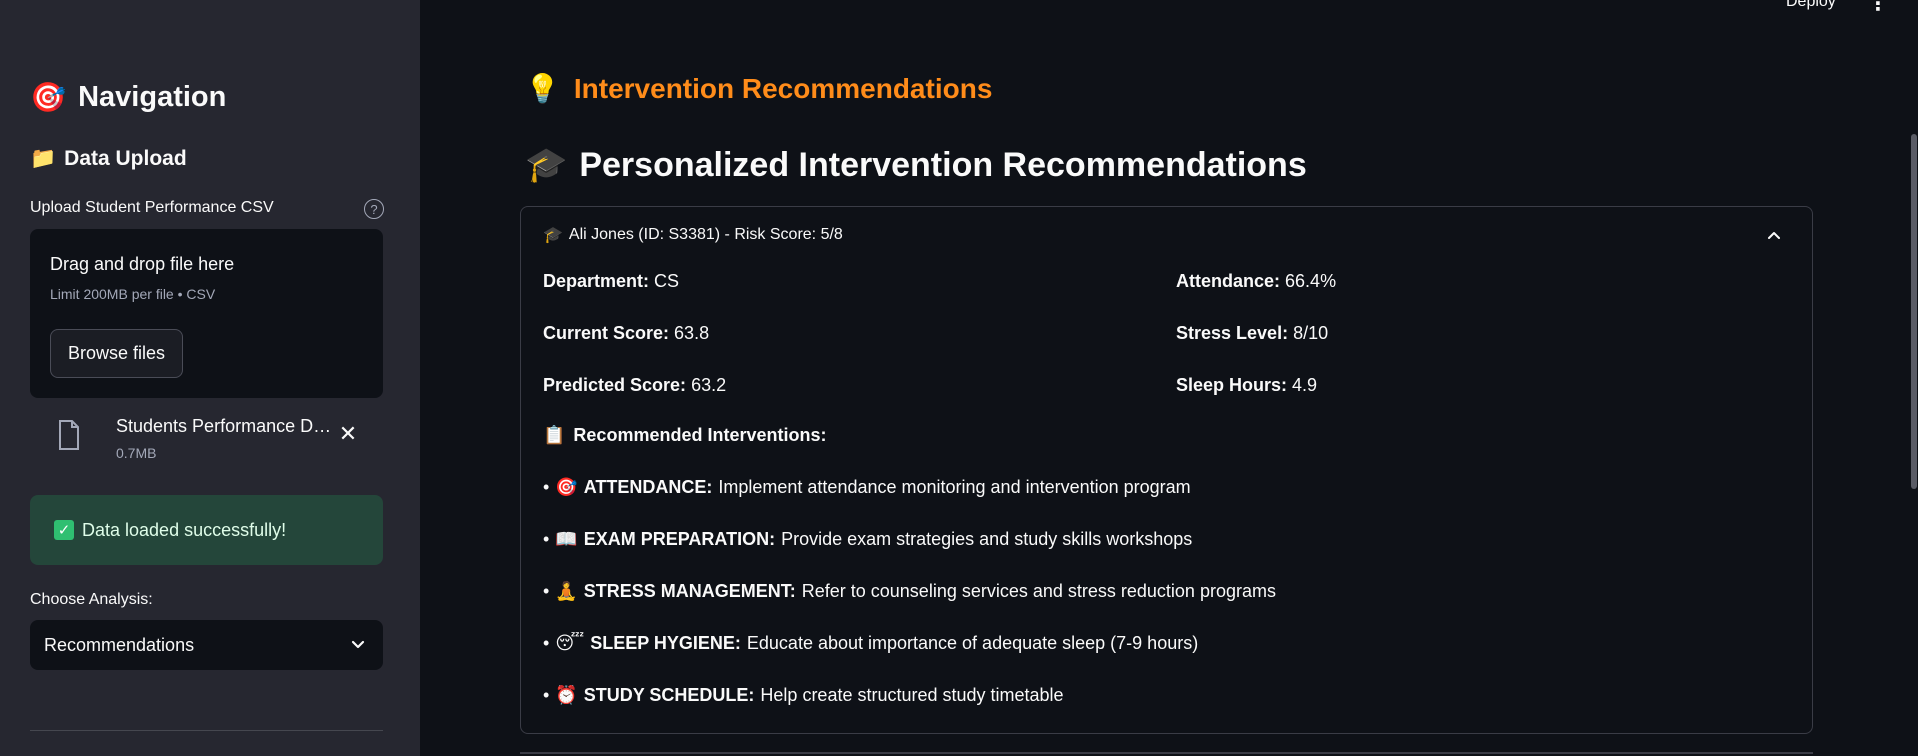  What do you see at coordinates (119, 644) in the screenshot?
I see `analysis-select-value: Recommendations` at bounding box center [119, 644].